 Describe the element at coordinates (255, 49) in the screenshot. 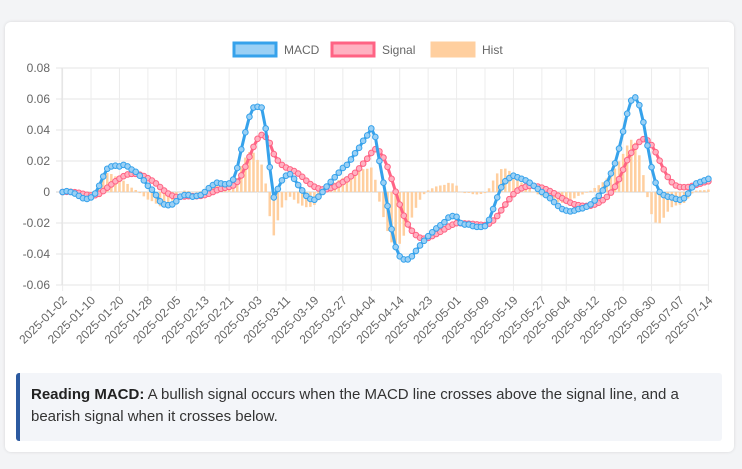

I see `legend-swatch-macd` at that location.